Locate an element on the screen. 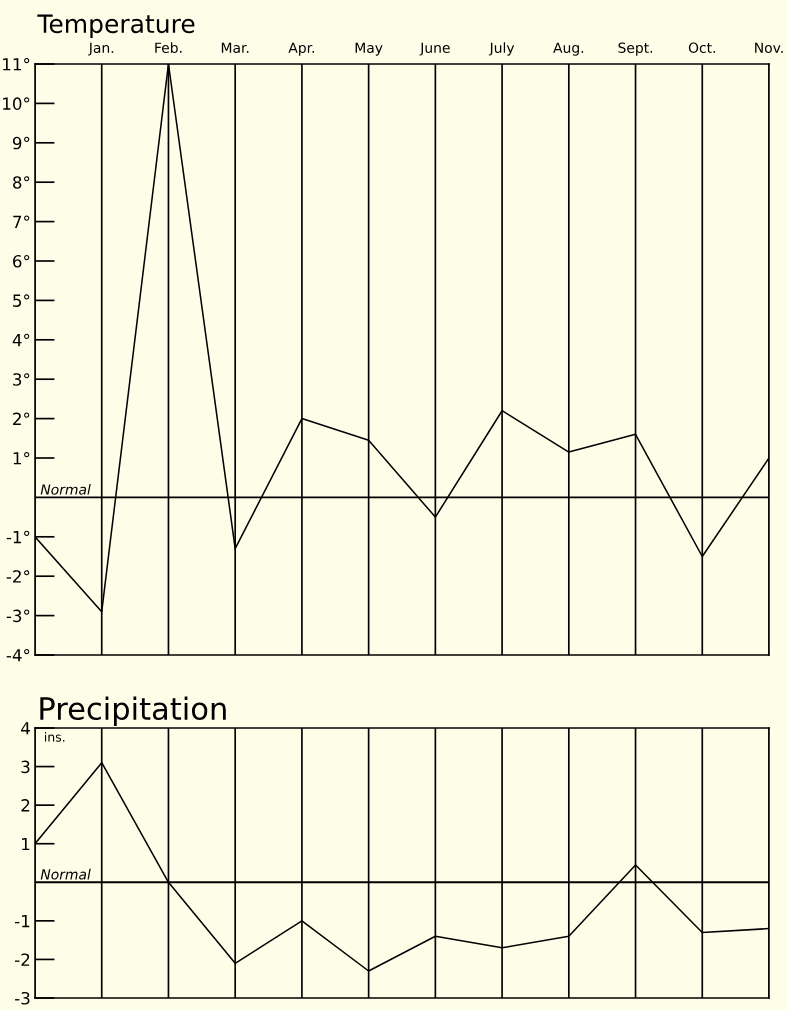 This screenshot has width=787, height=1010. x-tick-label: May is located at coordinates (369, 49).